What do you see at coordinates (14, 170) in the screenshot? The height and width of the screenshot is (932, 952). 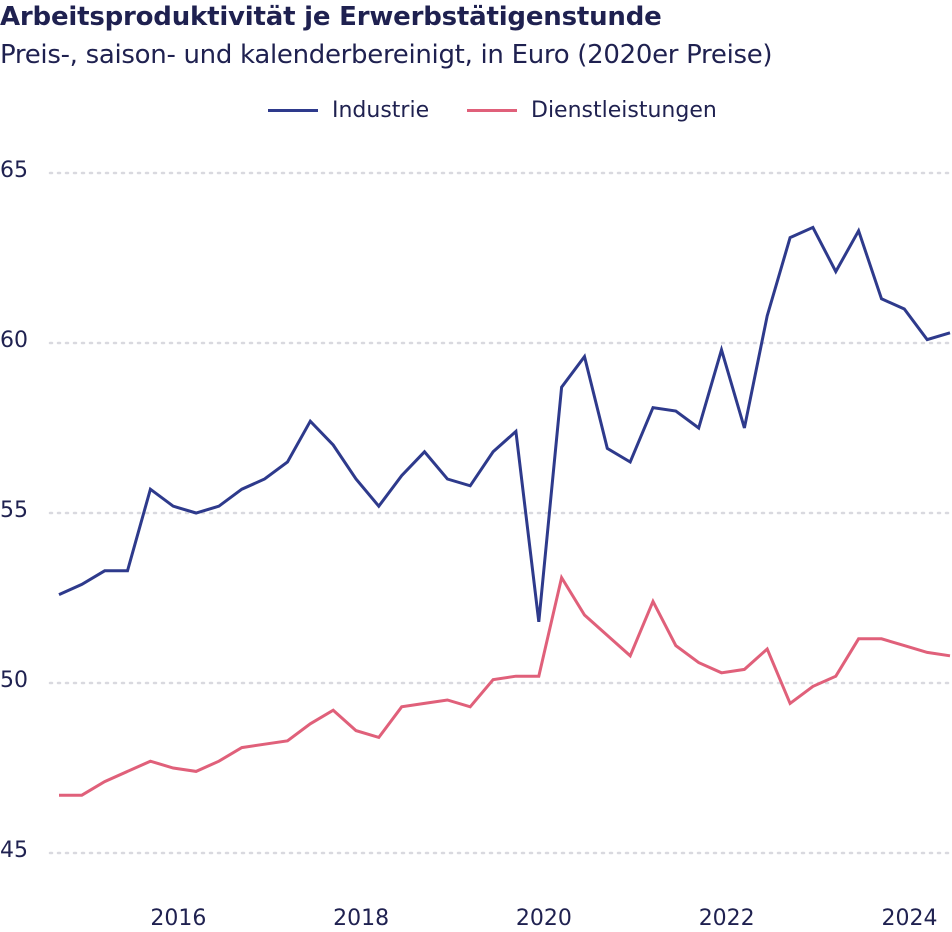 I see `y-tick-label: 65` at bounding box center [14, 170].